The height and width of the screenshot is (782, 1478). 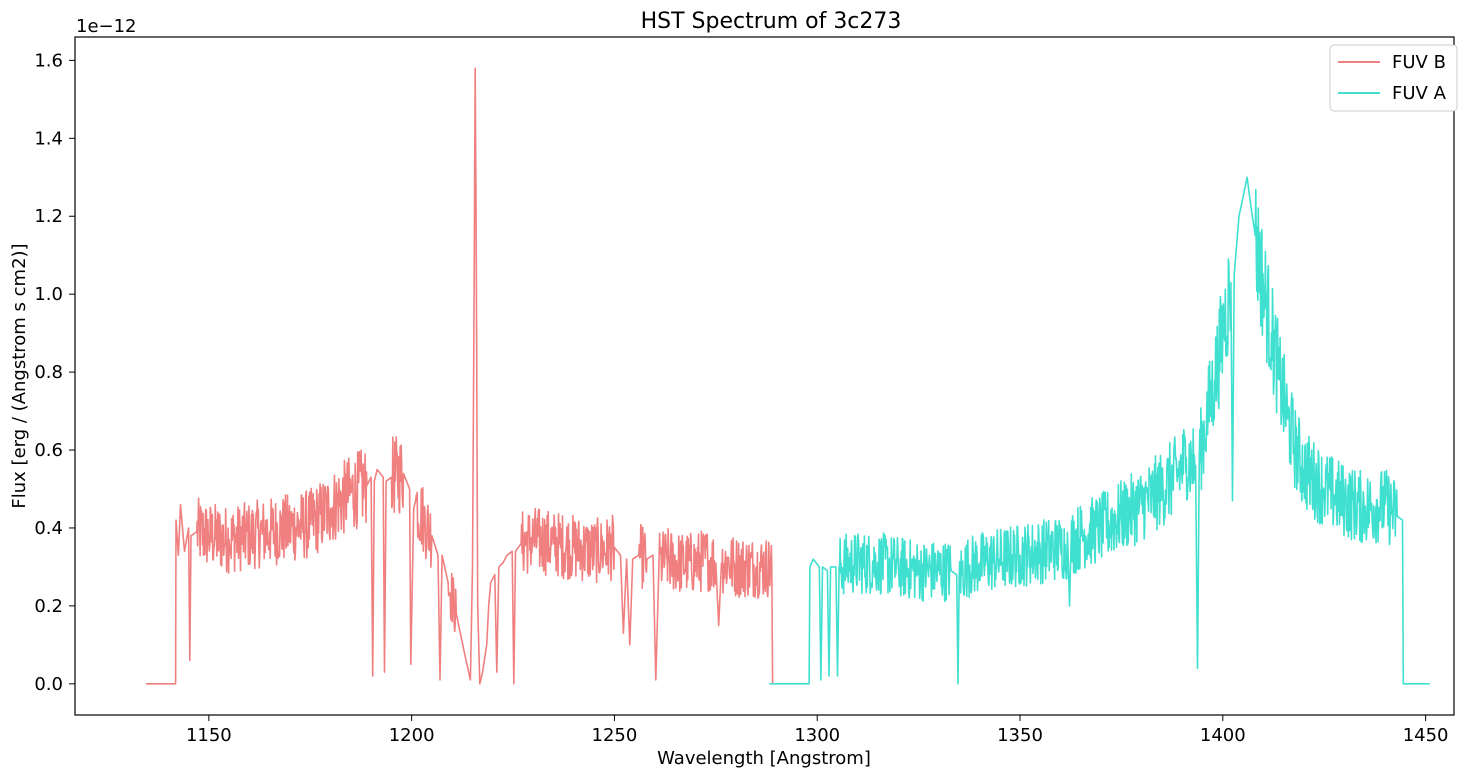 I want to click on legend-label-fuv-b: FUV B, so click(x=1419, y=62).